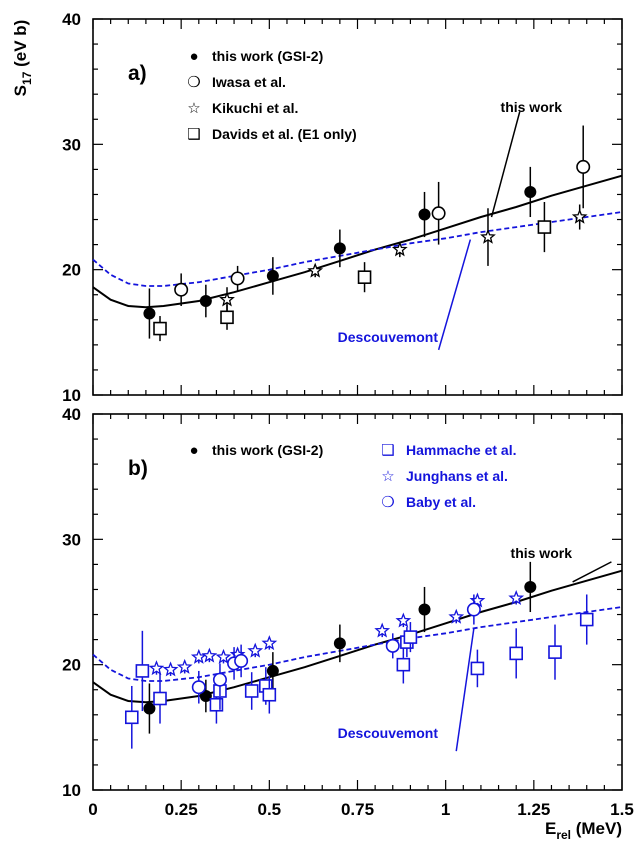 The height and width of the screenshot is (848, 637). What do you see at coordinates (284, 134) in the screenshot?
I see `legend-label: Davids et al. (E1 only)` at bounding box center [284, 134].